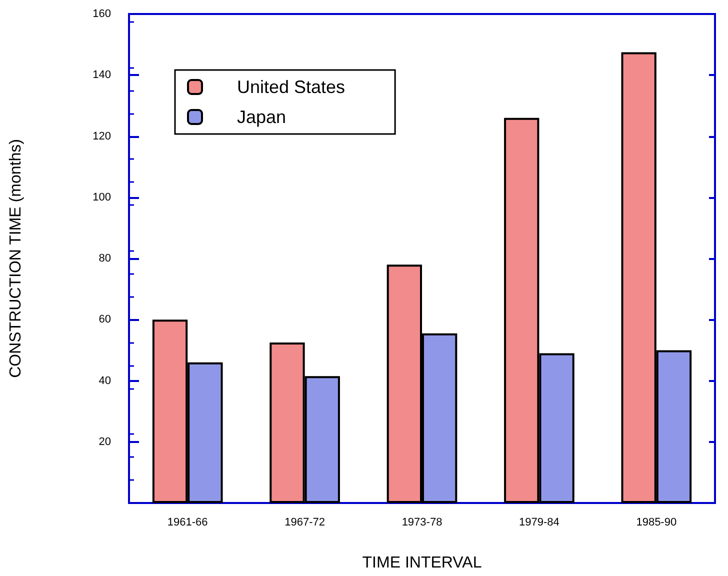  I want to click on legend-label: Japan, so click(261, 117).